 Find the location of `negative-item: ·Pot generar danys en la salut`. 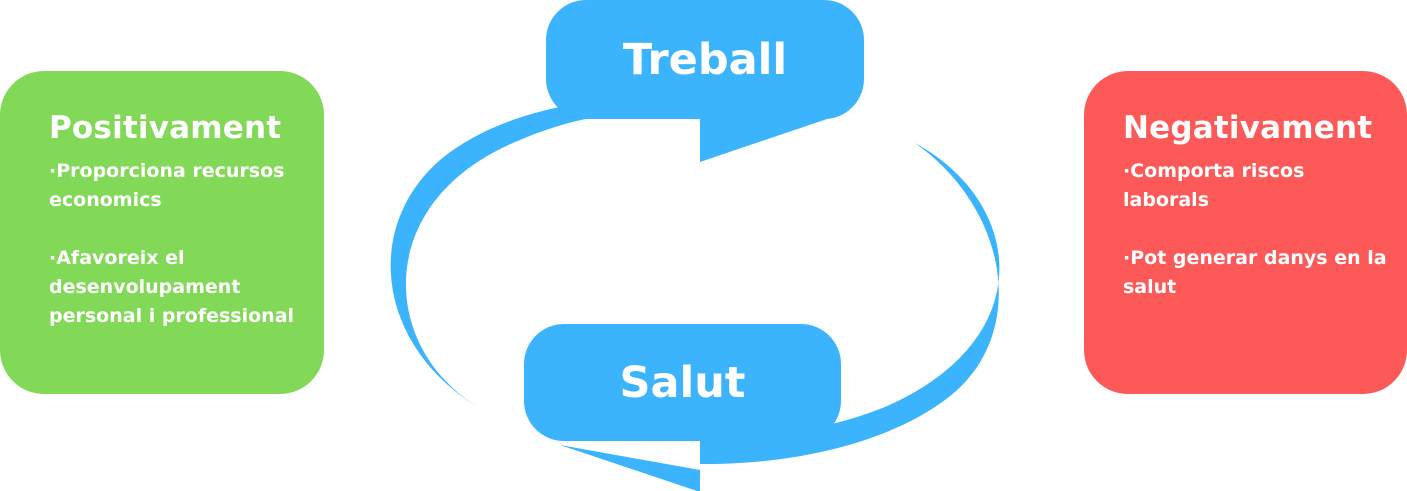

negative-item: ·Pot generar danys en la salut is located at coordinates (1255, 272).